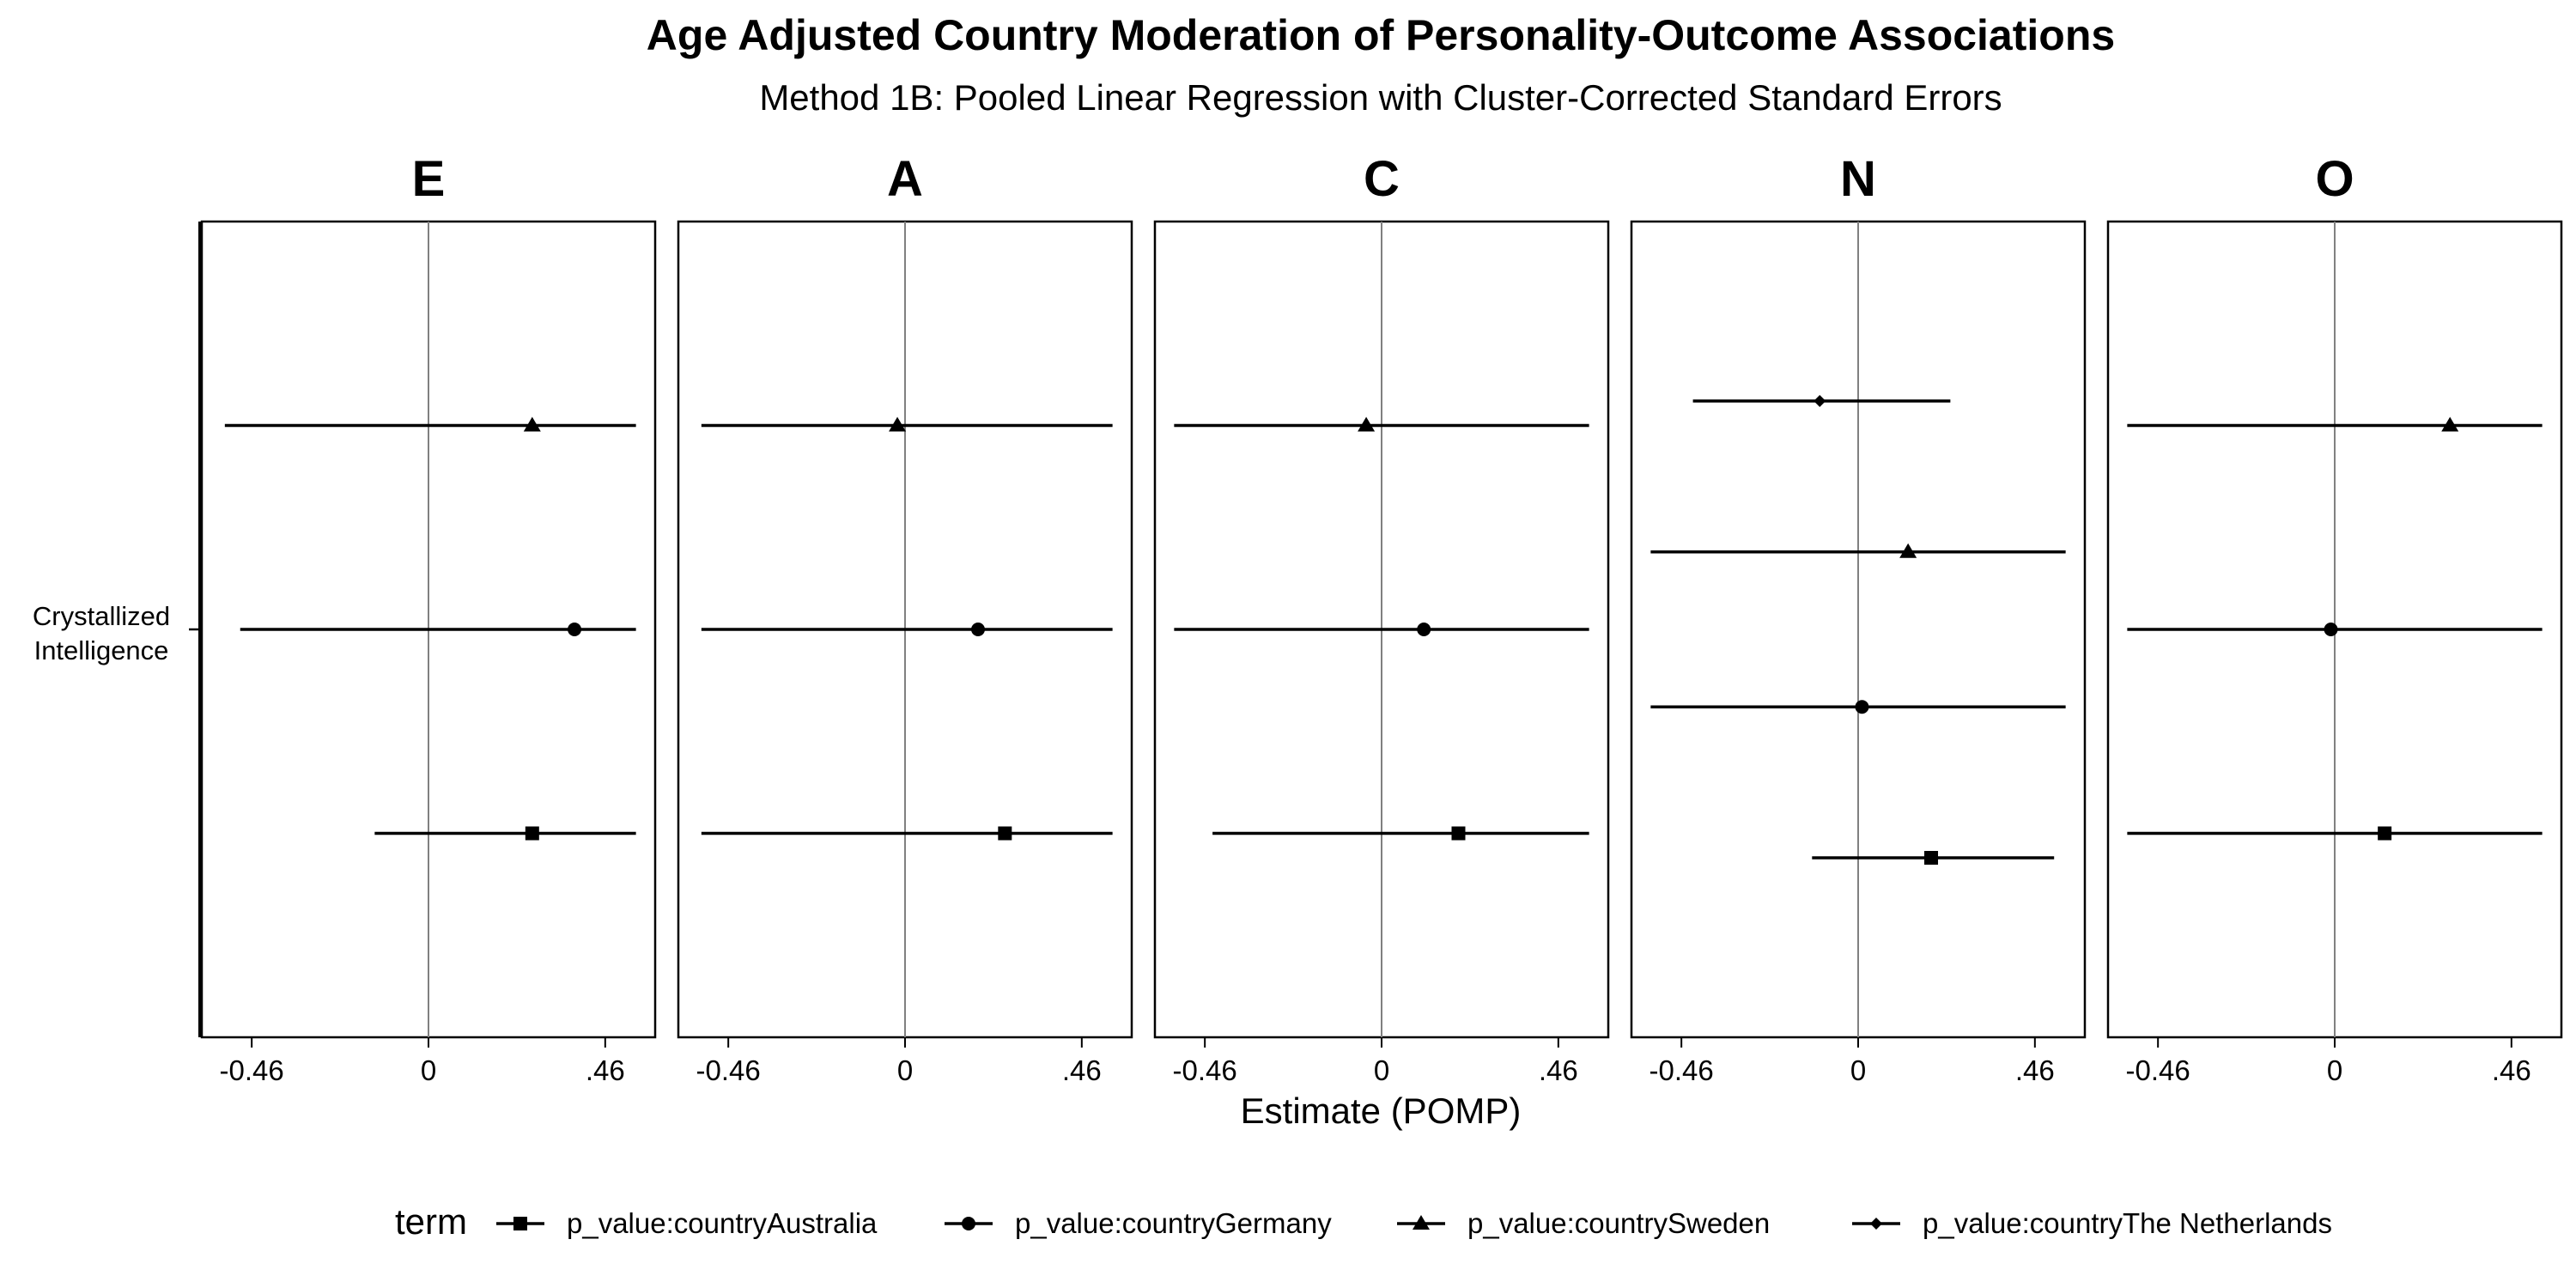 The height and width of the screenshot is (1288, 2576). I want to click on legend-item-label: p_value:countryAustralia, so click(722, 1223).